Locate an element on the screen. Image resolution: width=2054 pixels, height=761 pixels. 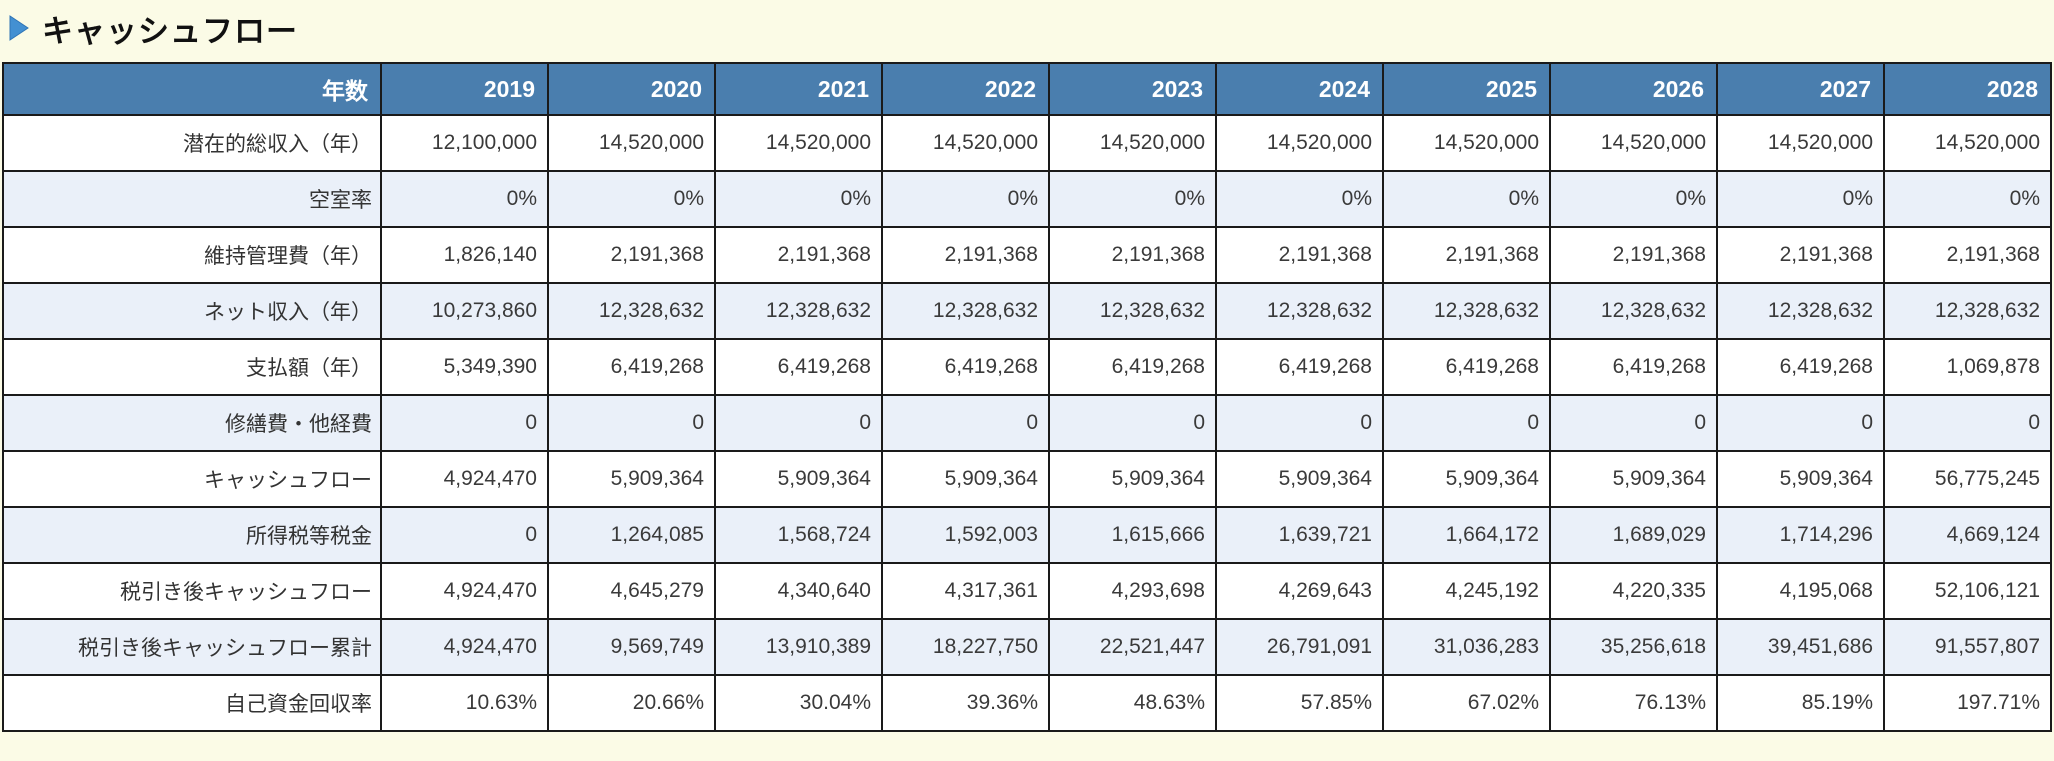
table-cell: 18,227,750 is located at coordinates (965, 647).